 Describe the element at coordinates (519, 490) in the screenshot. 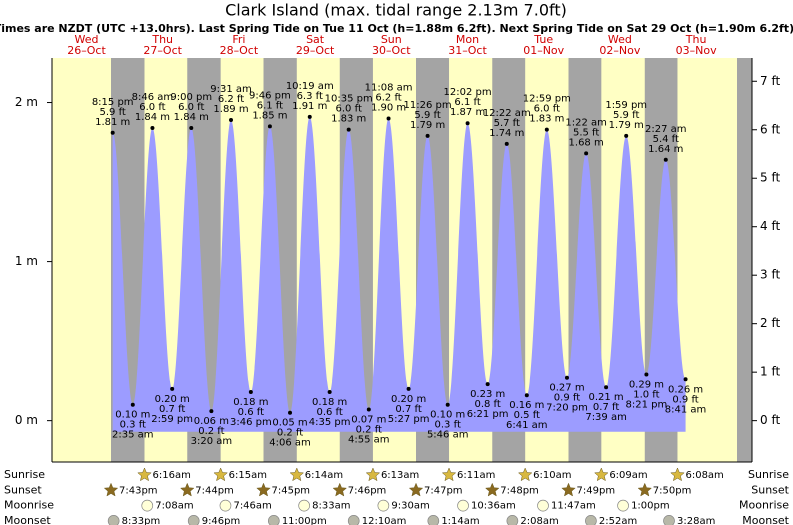

I see `row-time: 7:48pm` at that location.